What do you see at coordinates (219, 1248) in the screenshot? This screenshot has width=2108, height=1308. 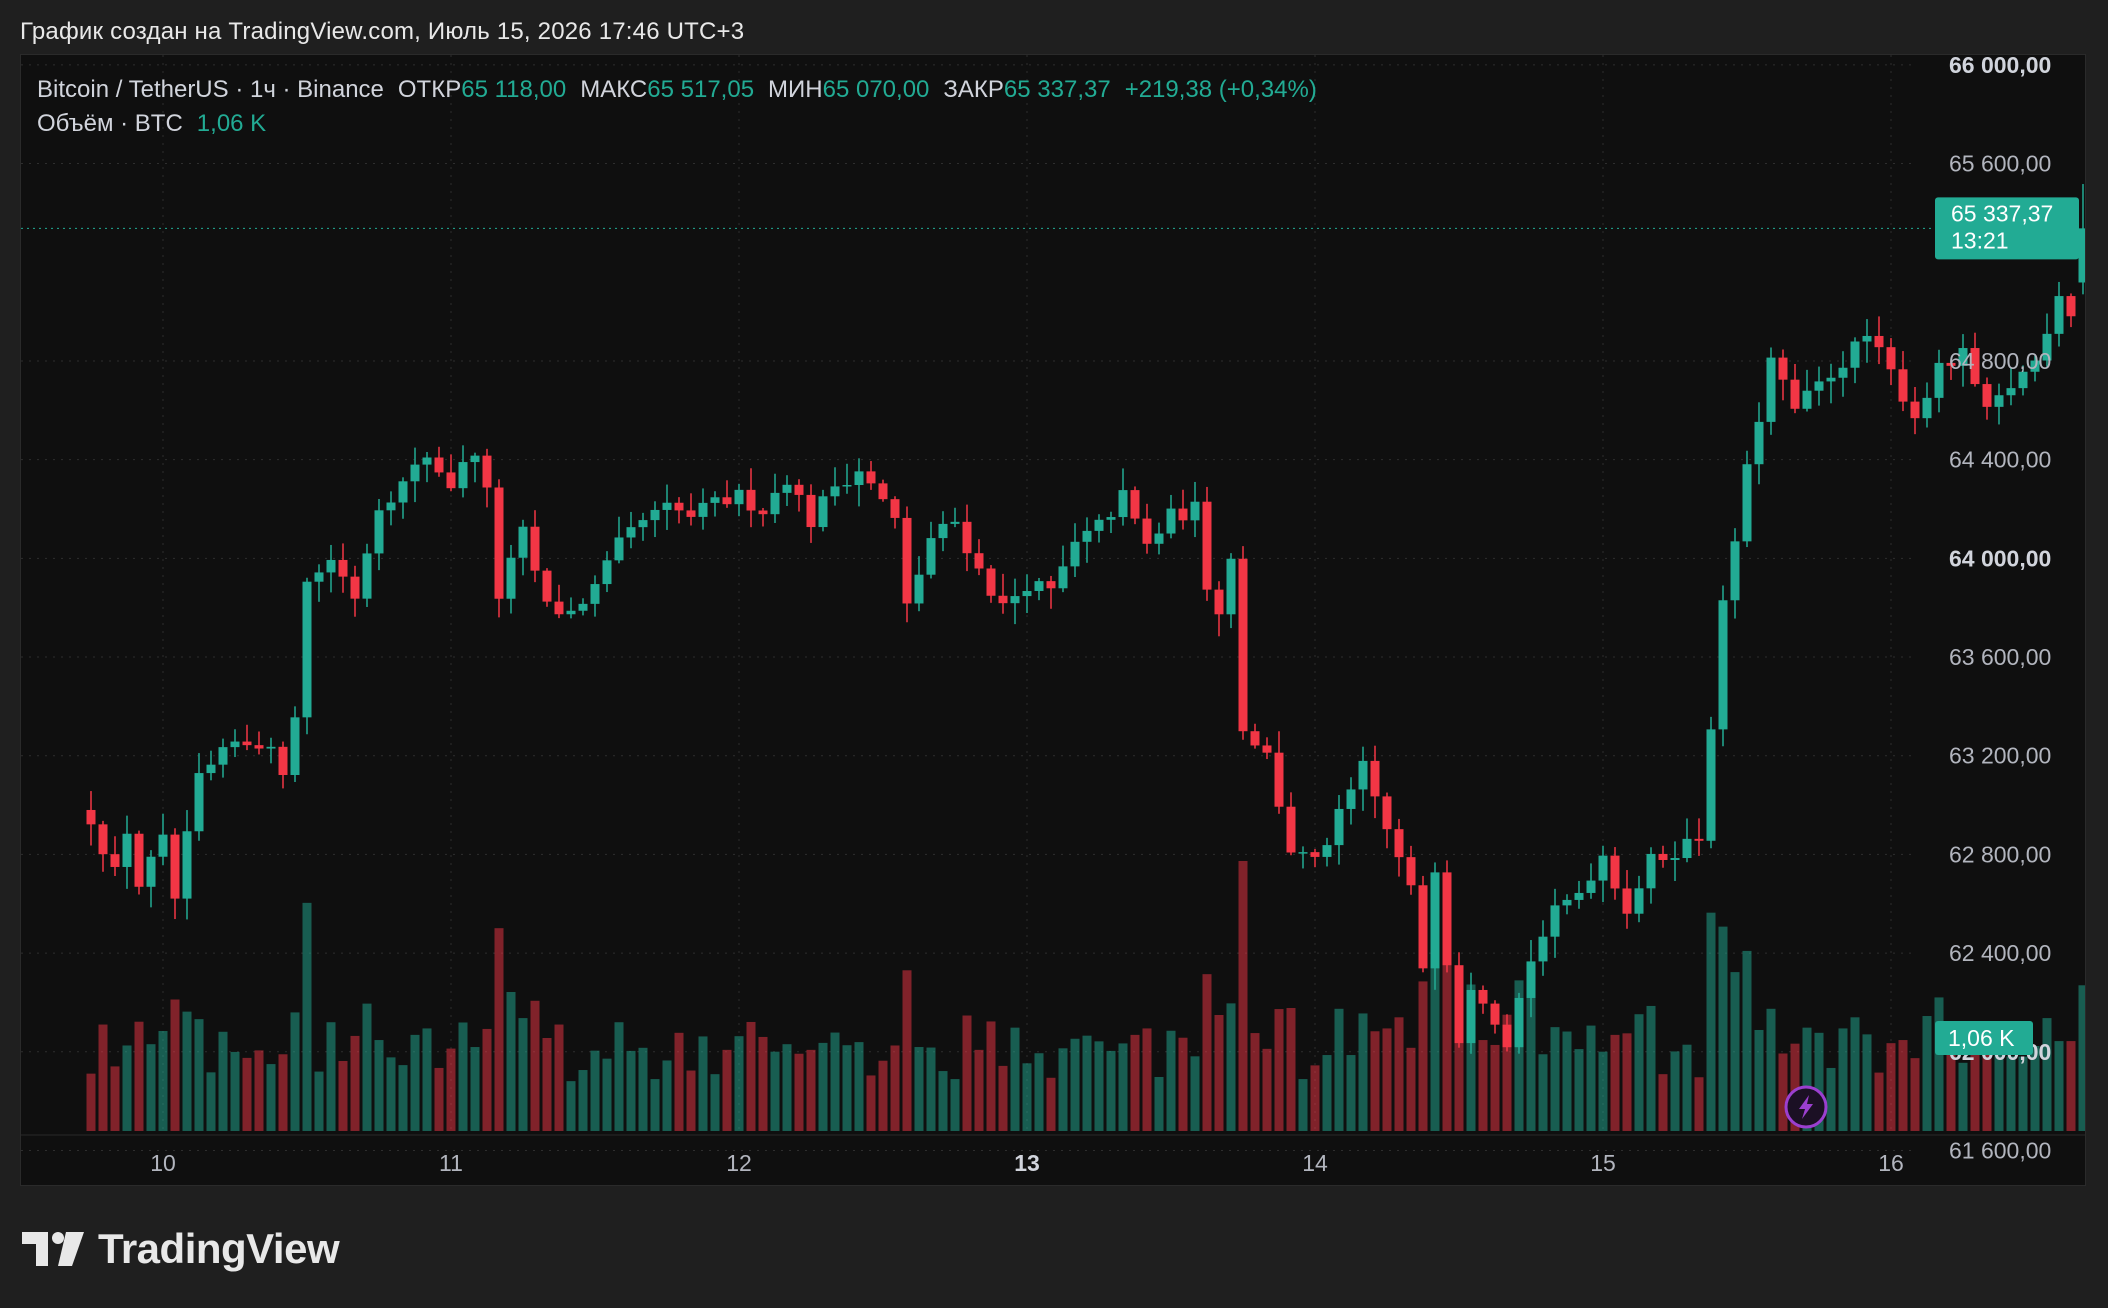 I see `tradingview-logo-text: TradingView` at bounding box center [219, 1248].